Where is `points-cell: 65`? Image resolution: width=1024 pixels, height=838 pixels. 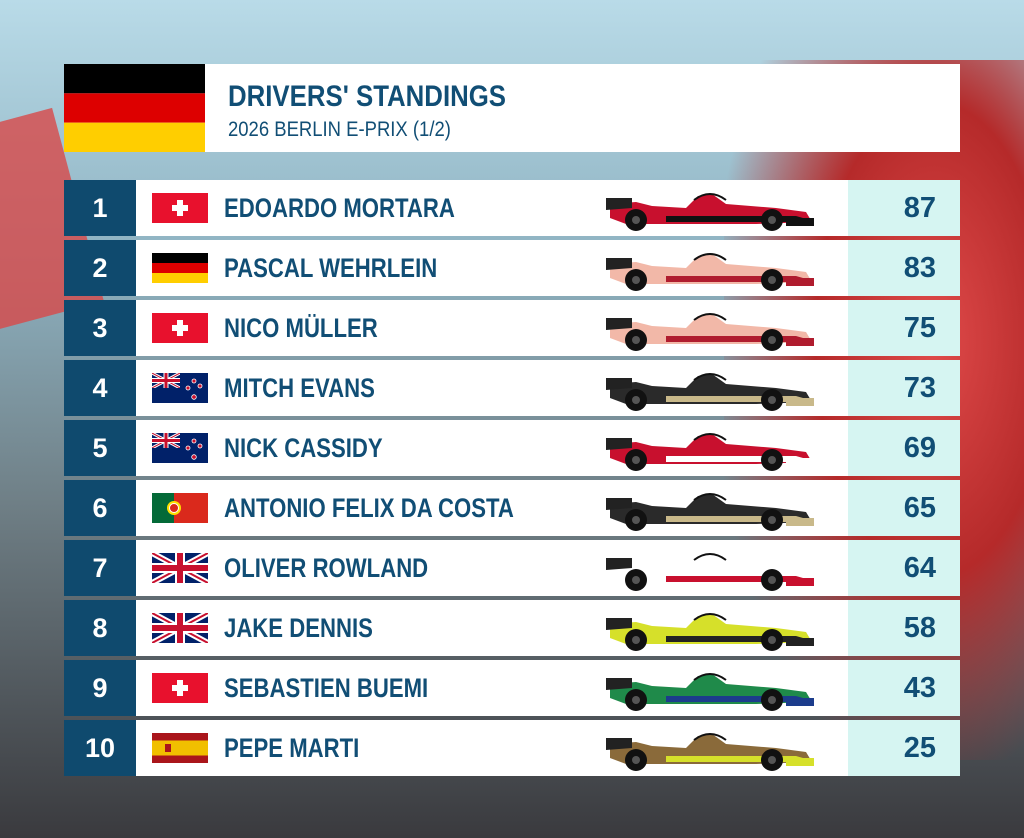
points-cell: 65 is located at coordinates (904, 508).